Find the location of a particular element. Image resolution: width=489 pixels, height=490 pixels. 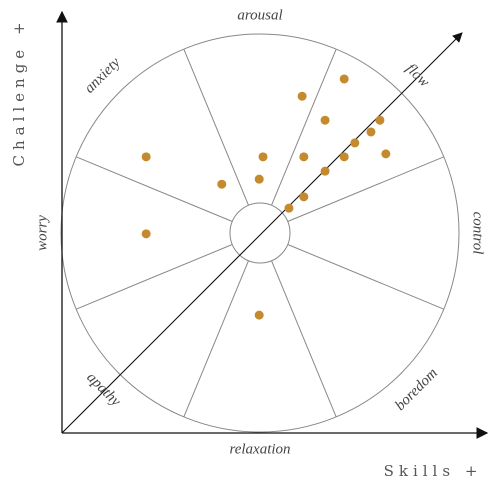

sector-label: apathy is located at coordinates (103, 389).